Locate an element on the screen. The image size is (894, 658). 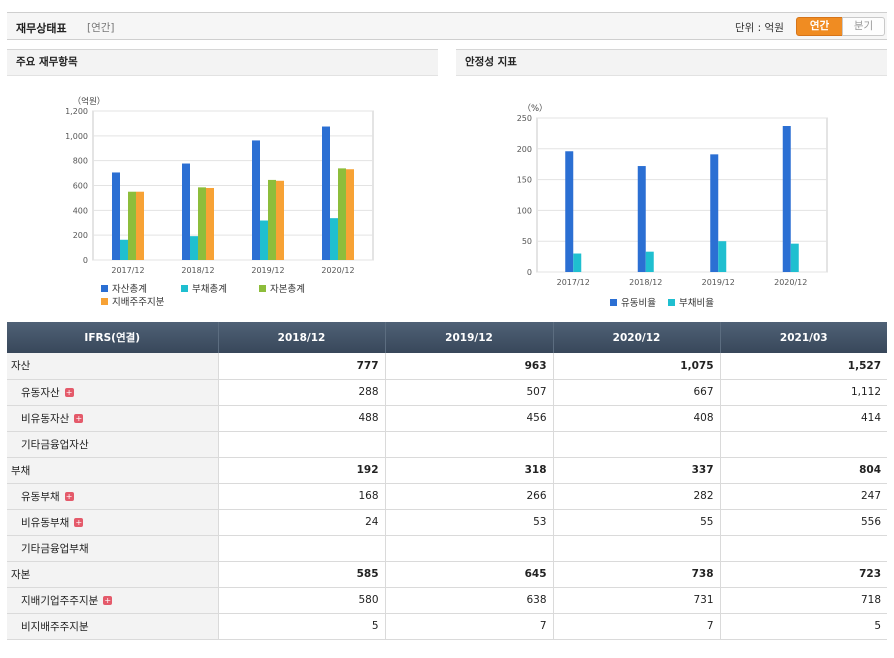
value-cell: 667 is located at coordinates (636, 392).